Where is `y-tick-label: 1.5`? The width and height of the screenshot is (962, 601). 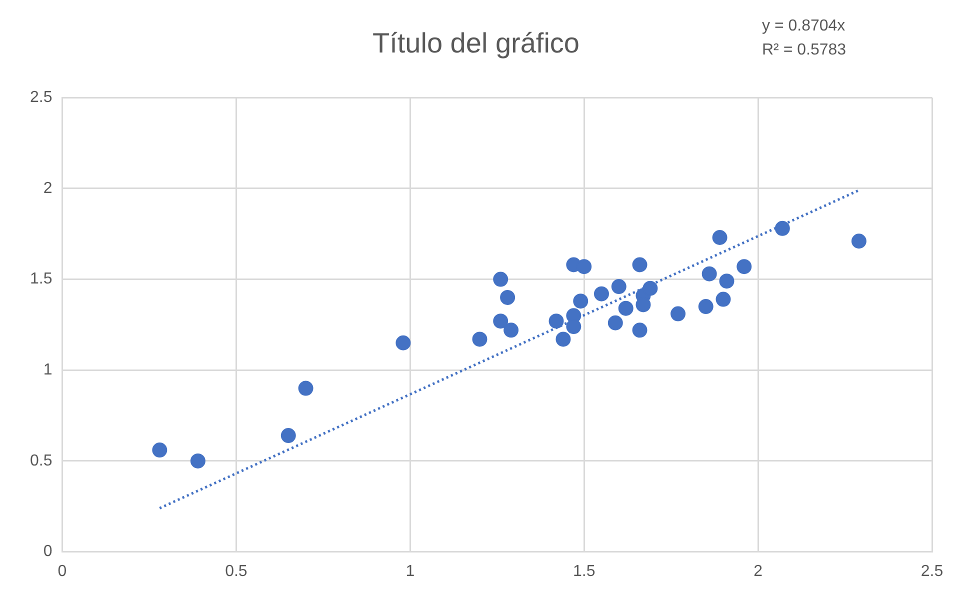
y-tick-label: 1.5 is located at coordinates (41, 279).